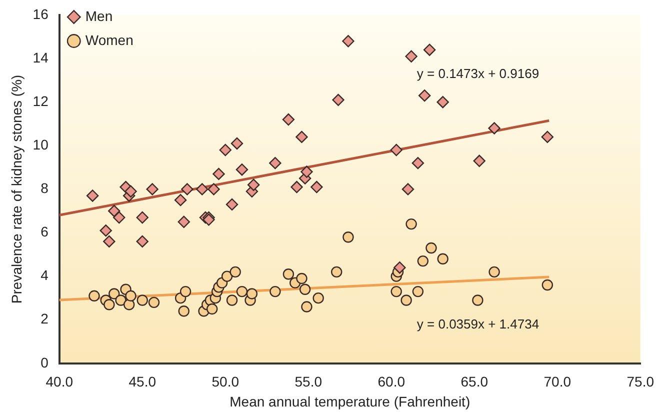 This screenshot has width=657, height=413. Describe the element at coordinates (60, 382) in the screenshot. I see `x-tick-label: 40.0` at that location.